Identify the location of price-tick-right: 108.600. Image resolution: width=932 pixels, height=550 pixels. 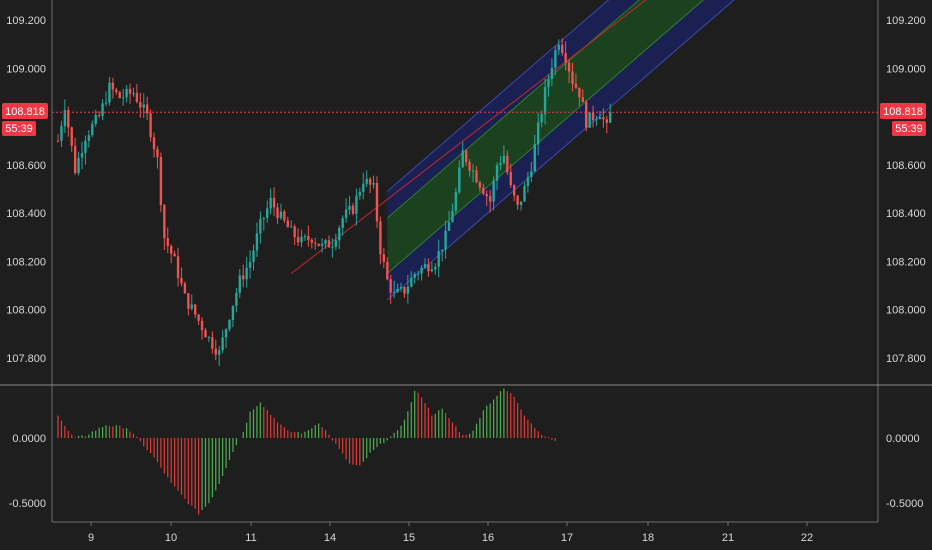
(906, 166).